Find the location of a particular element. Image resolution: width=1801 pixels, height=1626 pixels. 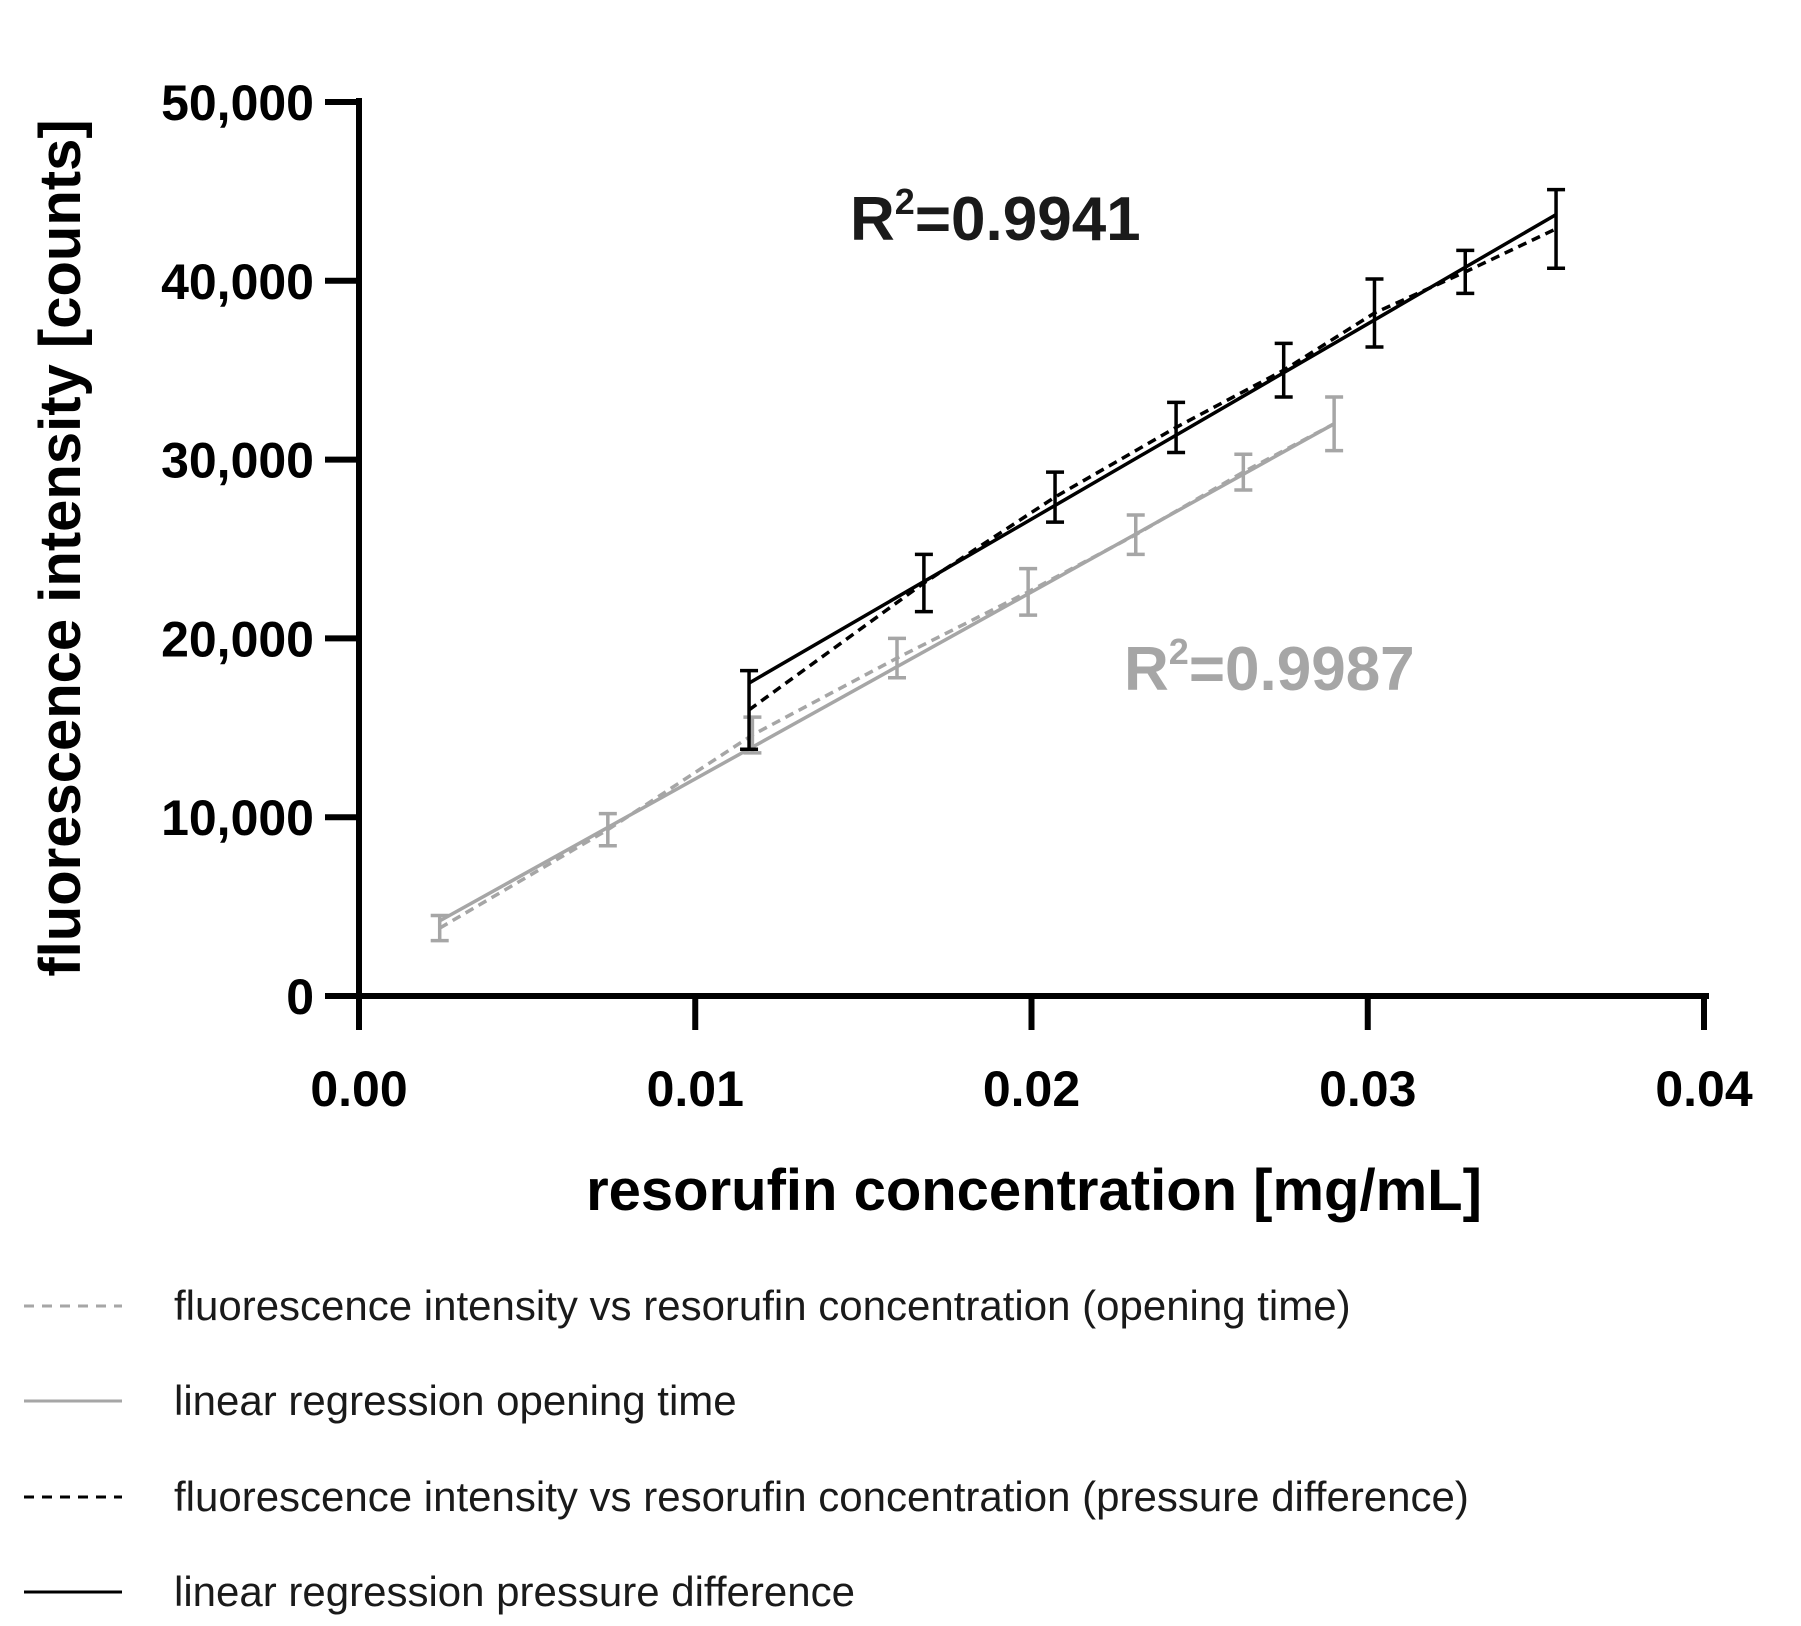

legend-label-opening-fit: linear regression opening time is located at coordinates (455, 1400).